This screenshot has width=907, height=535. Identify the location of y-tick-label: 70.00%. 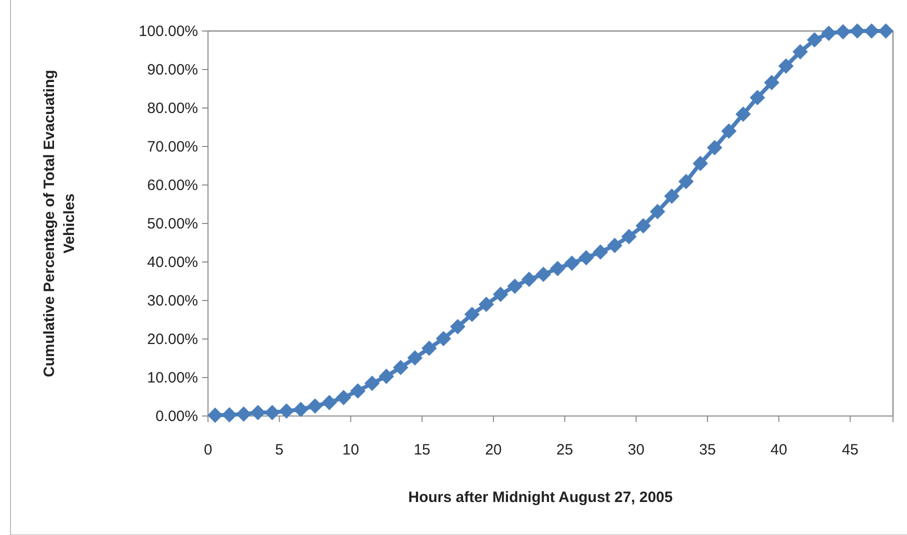
(172, 147).